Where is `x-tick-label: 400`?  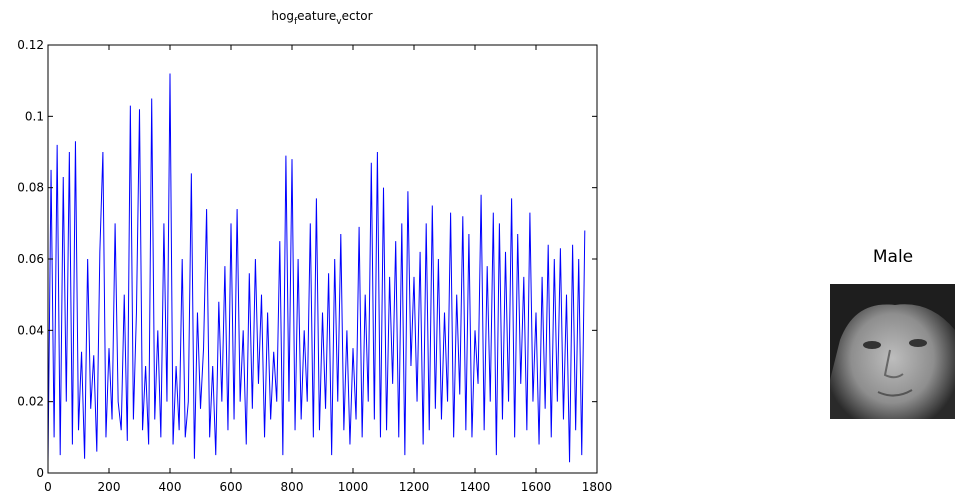
x-tick-label: 400 is located at coordinates (170, 487).